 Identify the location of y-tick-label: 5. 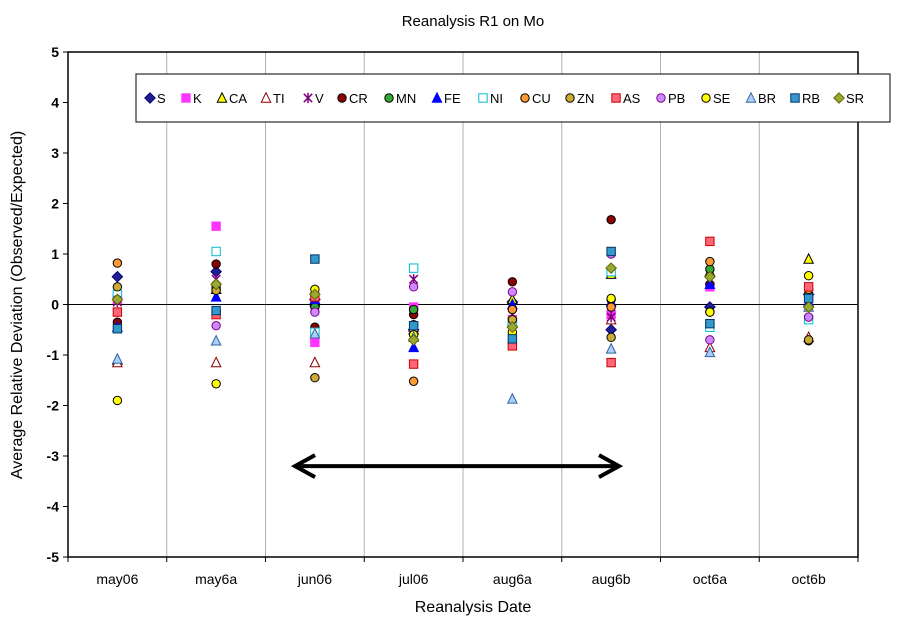
(55, 52).